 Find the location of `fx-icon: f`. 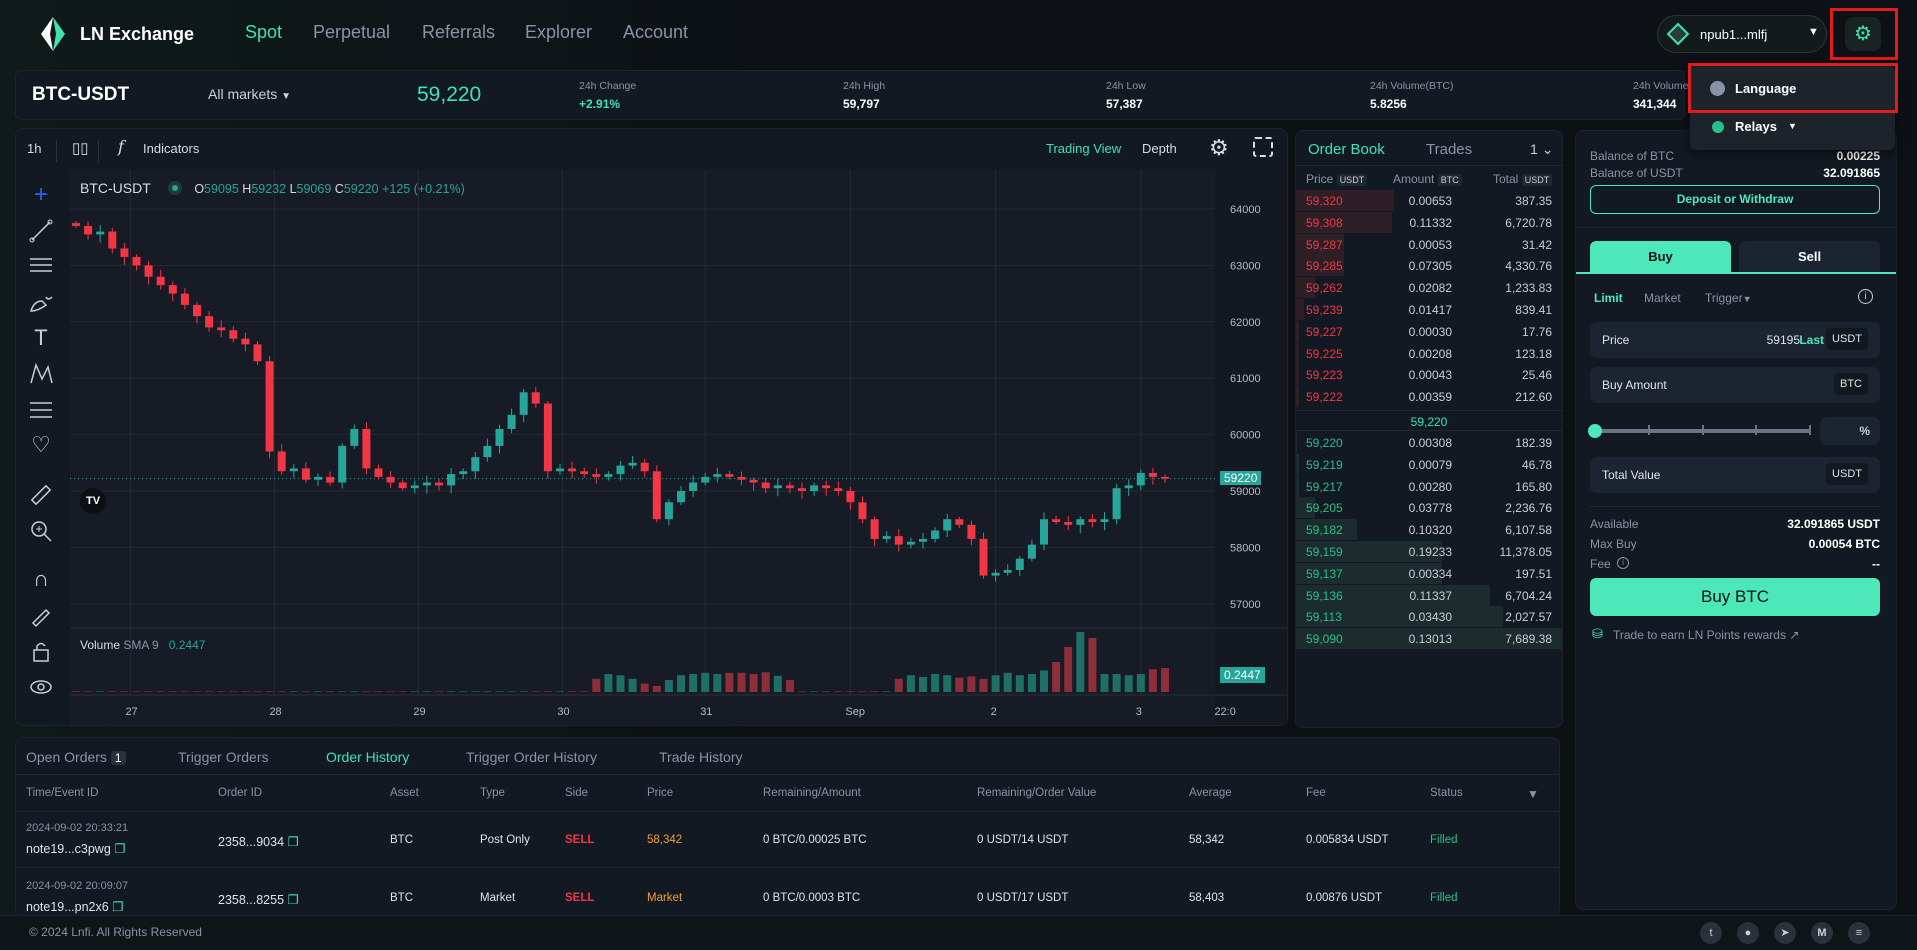

fx-icon: f is located at coordinates (121, 146).